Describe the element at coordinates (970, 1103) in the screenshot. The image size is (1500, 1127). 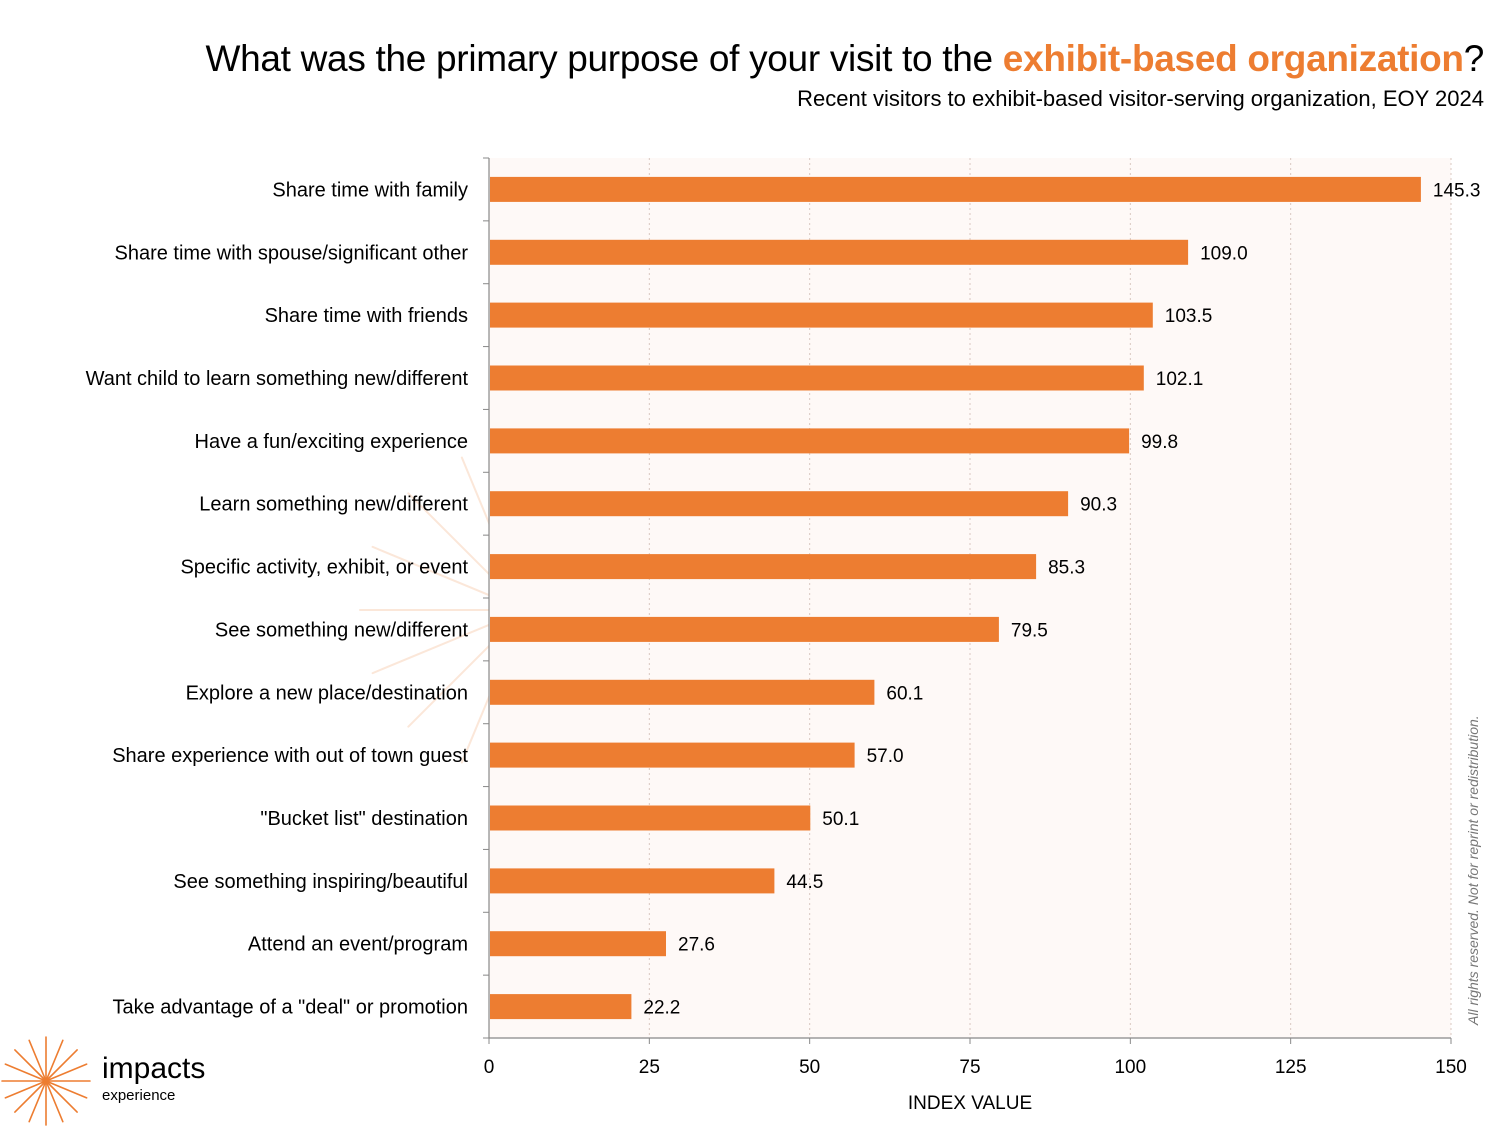
I see `x-axis-title: INDEX VALUE` at that location.